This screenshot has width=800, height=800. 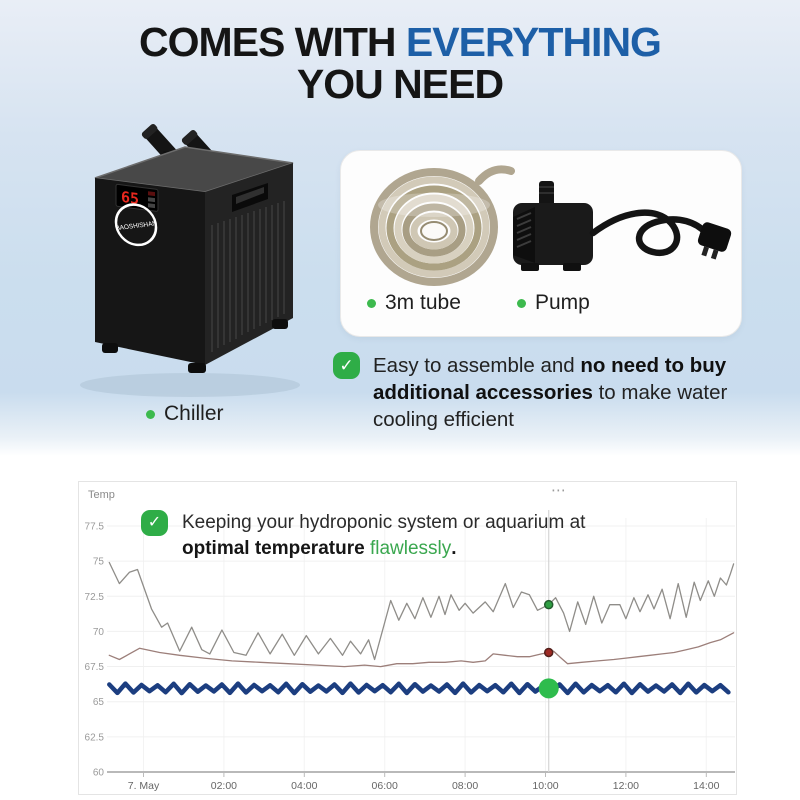 I want to click on chart-note-bold: optimal temperature, so click(x=276, y=549).